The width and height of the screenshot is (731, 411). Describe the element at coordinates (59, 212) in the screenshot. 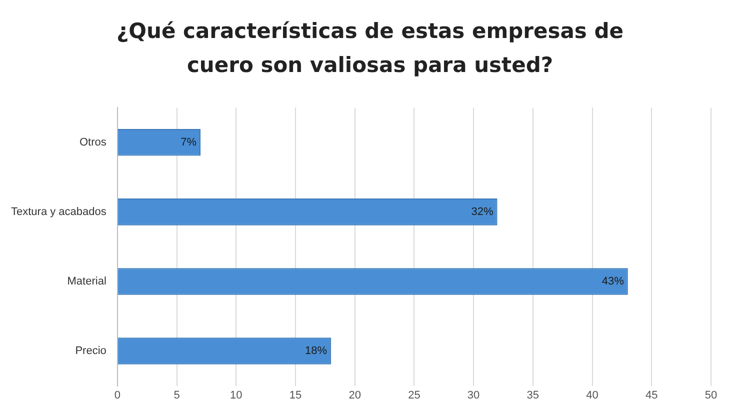

I see `y-tick-label: Textura y acabados` at that location.